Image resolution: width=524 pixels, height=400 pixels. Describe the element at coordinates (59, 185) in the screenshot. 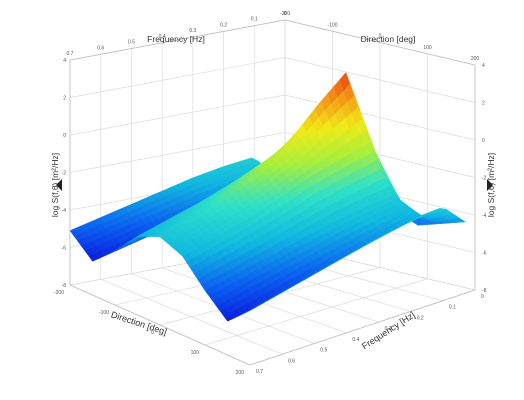

I see `rotate-left-handle` at that location.